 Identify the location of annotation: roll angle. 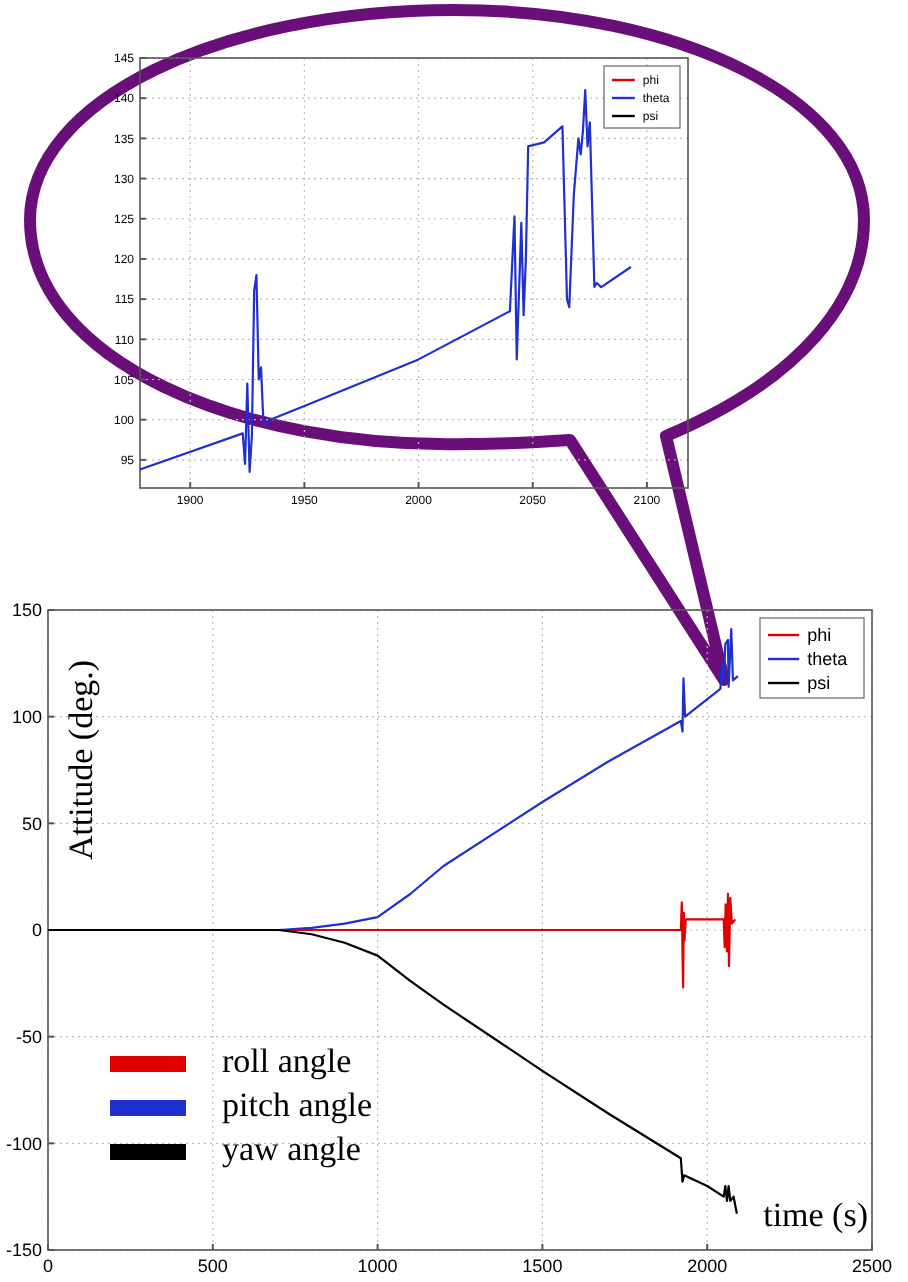
(287, 1061).